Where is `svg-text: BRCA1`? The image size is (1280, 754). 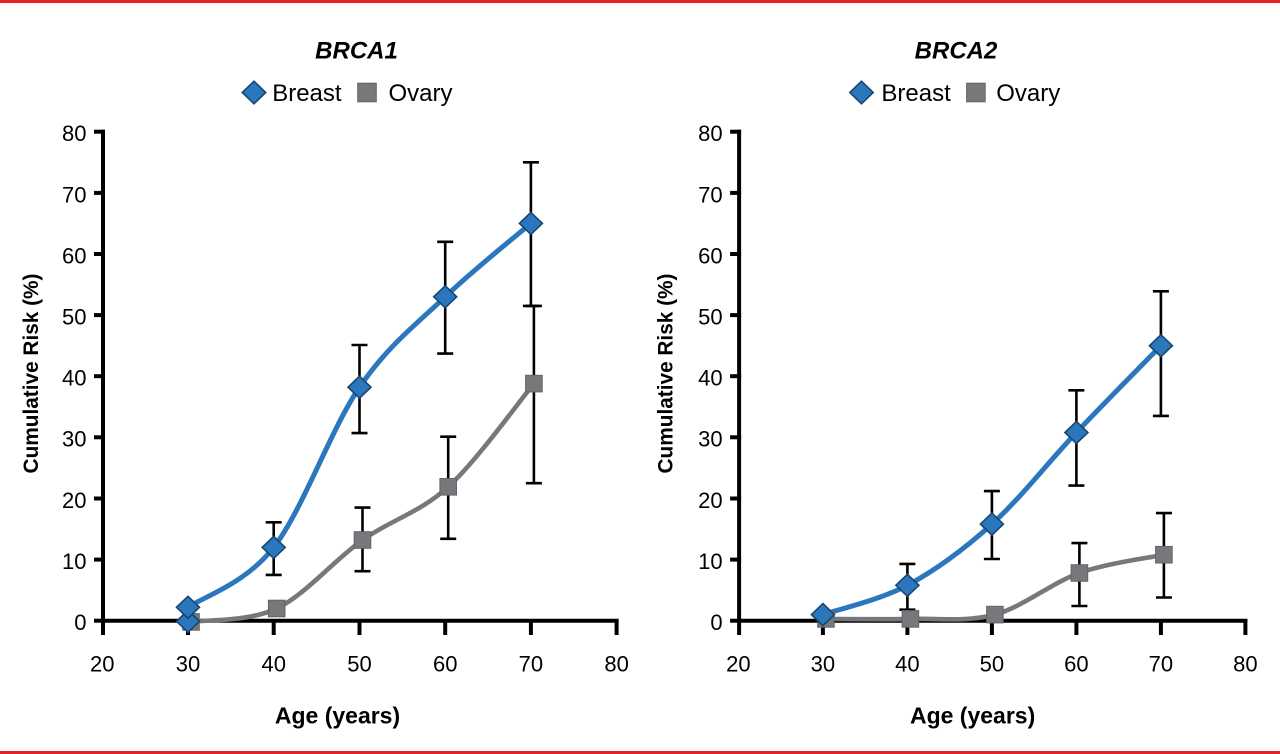
svg-text: BRCA1 is located at coordinates (356, 51).